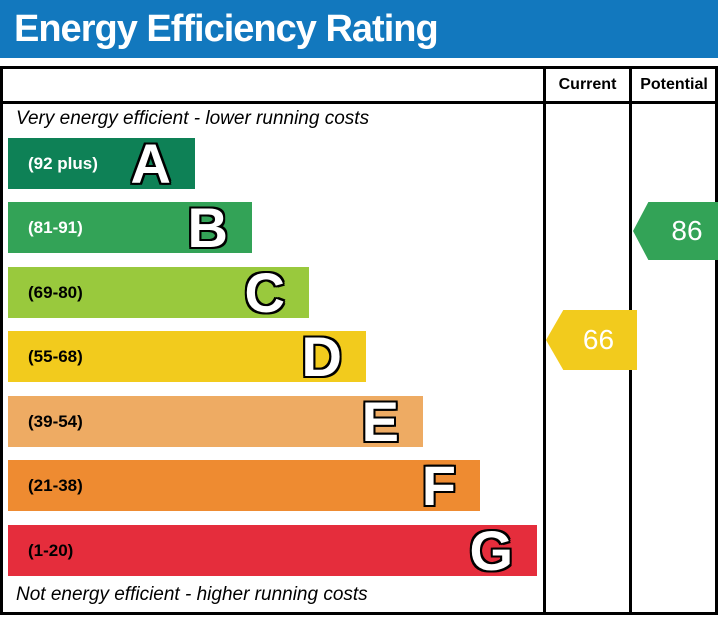 This screenshot has height=619, width=718. I want to click on potential-rating-arrow: 86, so click(675, 231).